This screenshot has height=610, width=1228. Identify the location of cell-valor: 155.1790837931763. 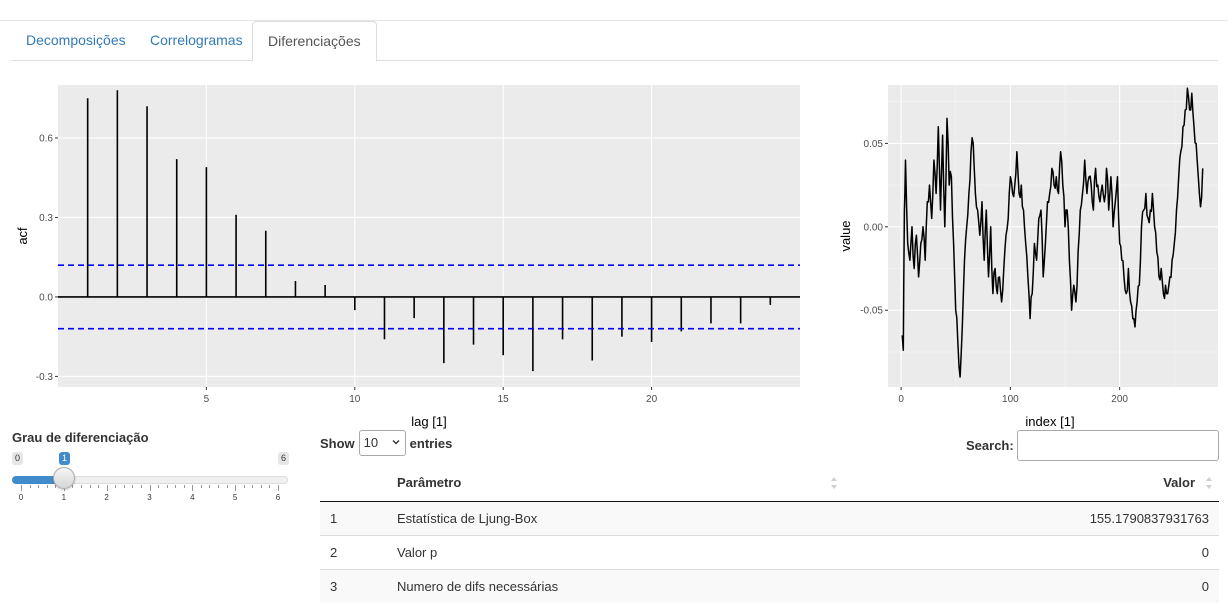
(1038, 517).